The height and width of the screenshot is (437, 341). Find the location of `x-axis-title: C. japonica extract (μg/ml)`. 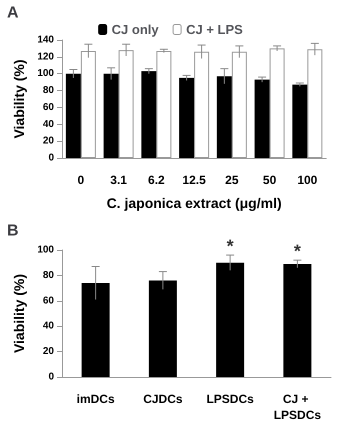

x-axis-title: C. japonica extract (μg/ml) is located at coordinates (194, 203).